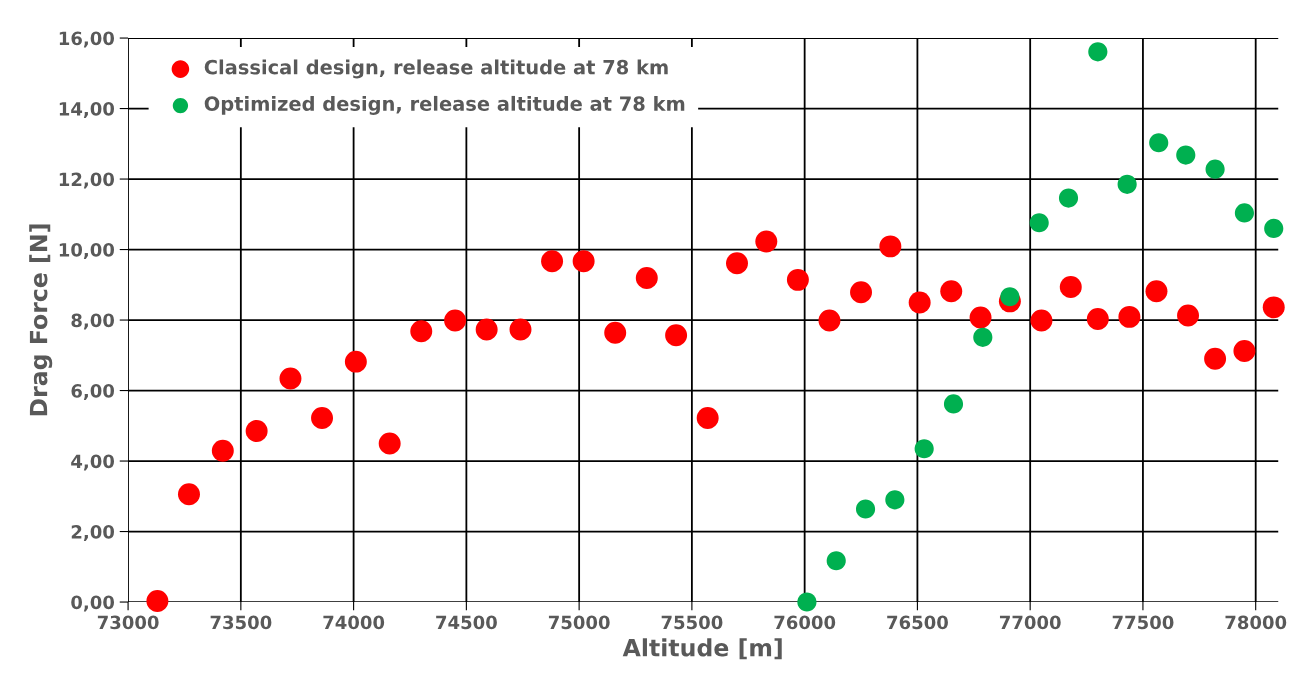  Describe the element at coordinates (702, 649) in the screenshot. I see `x-axis-title: Altitude [m]` at that location.